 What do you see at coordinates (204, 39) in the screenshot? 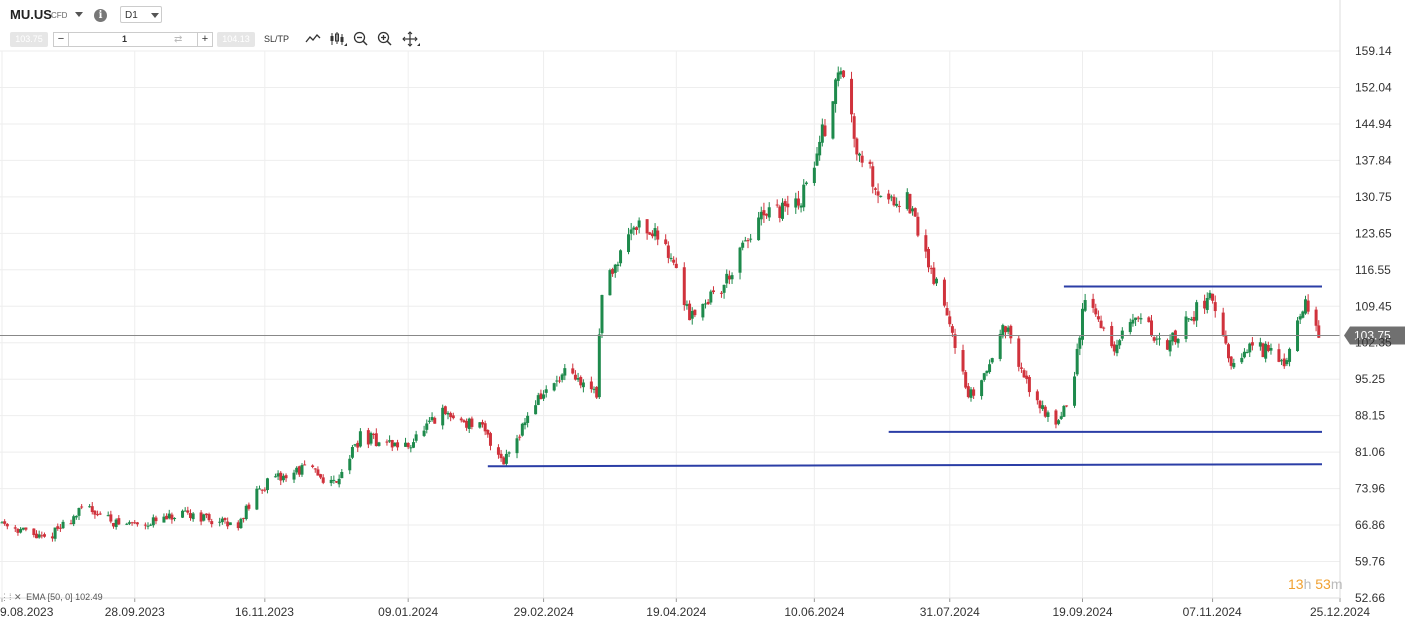
I see `quantity-plus-button: +` at bounding box center [204, 39].